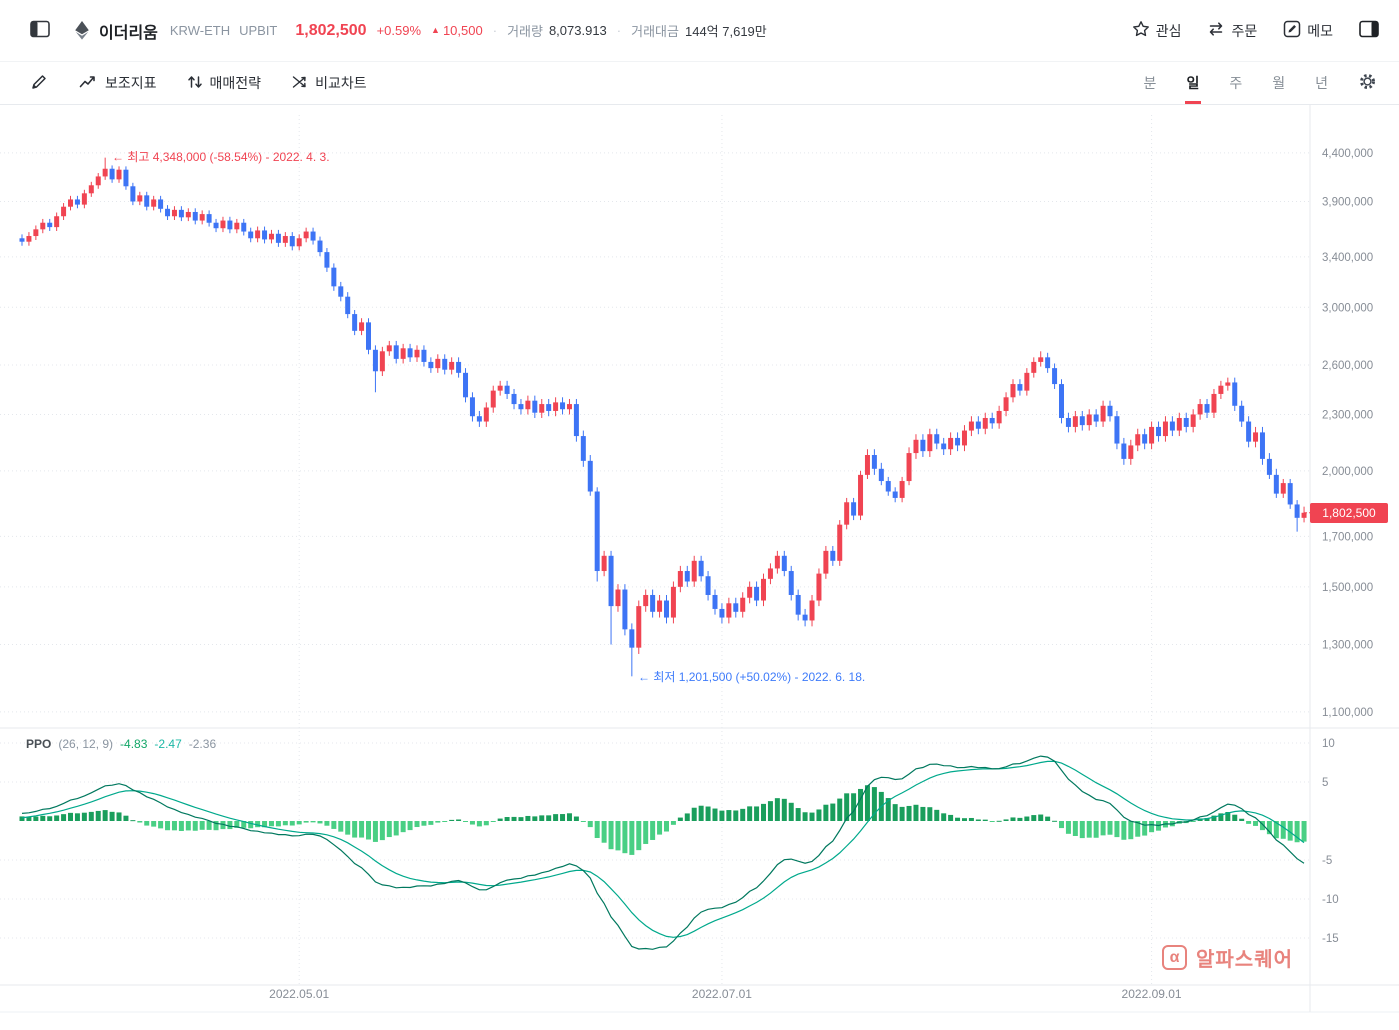 This screenshot has height=1030, width=1399. I want to click on tab-timeframe-week: 주, so click(1235, 83).